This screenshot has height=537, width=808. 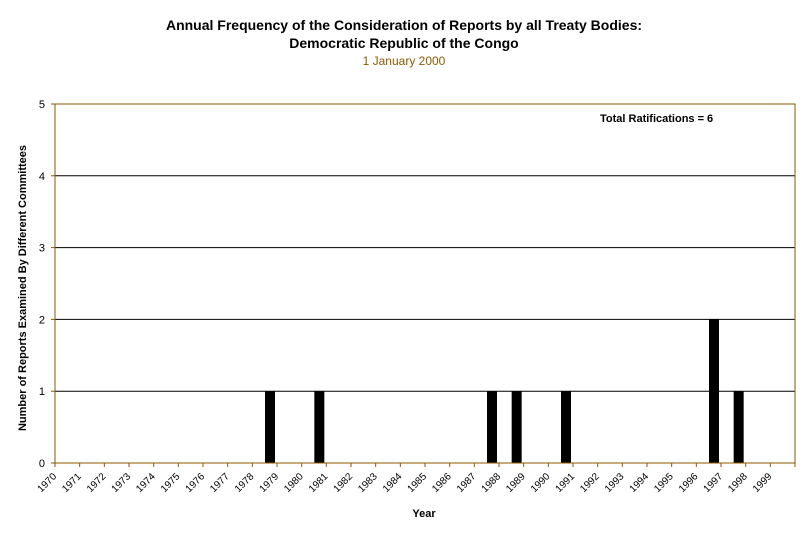 What do you see at coordinates (714, 483) in the screenshot?
I see `x-tick-label-1997: 1997` at bounding box center [714, 483].